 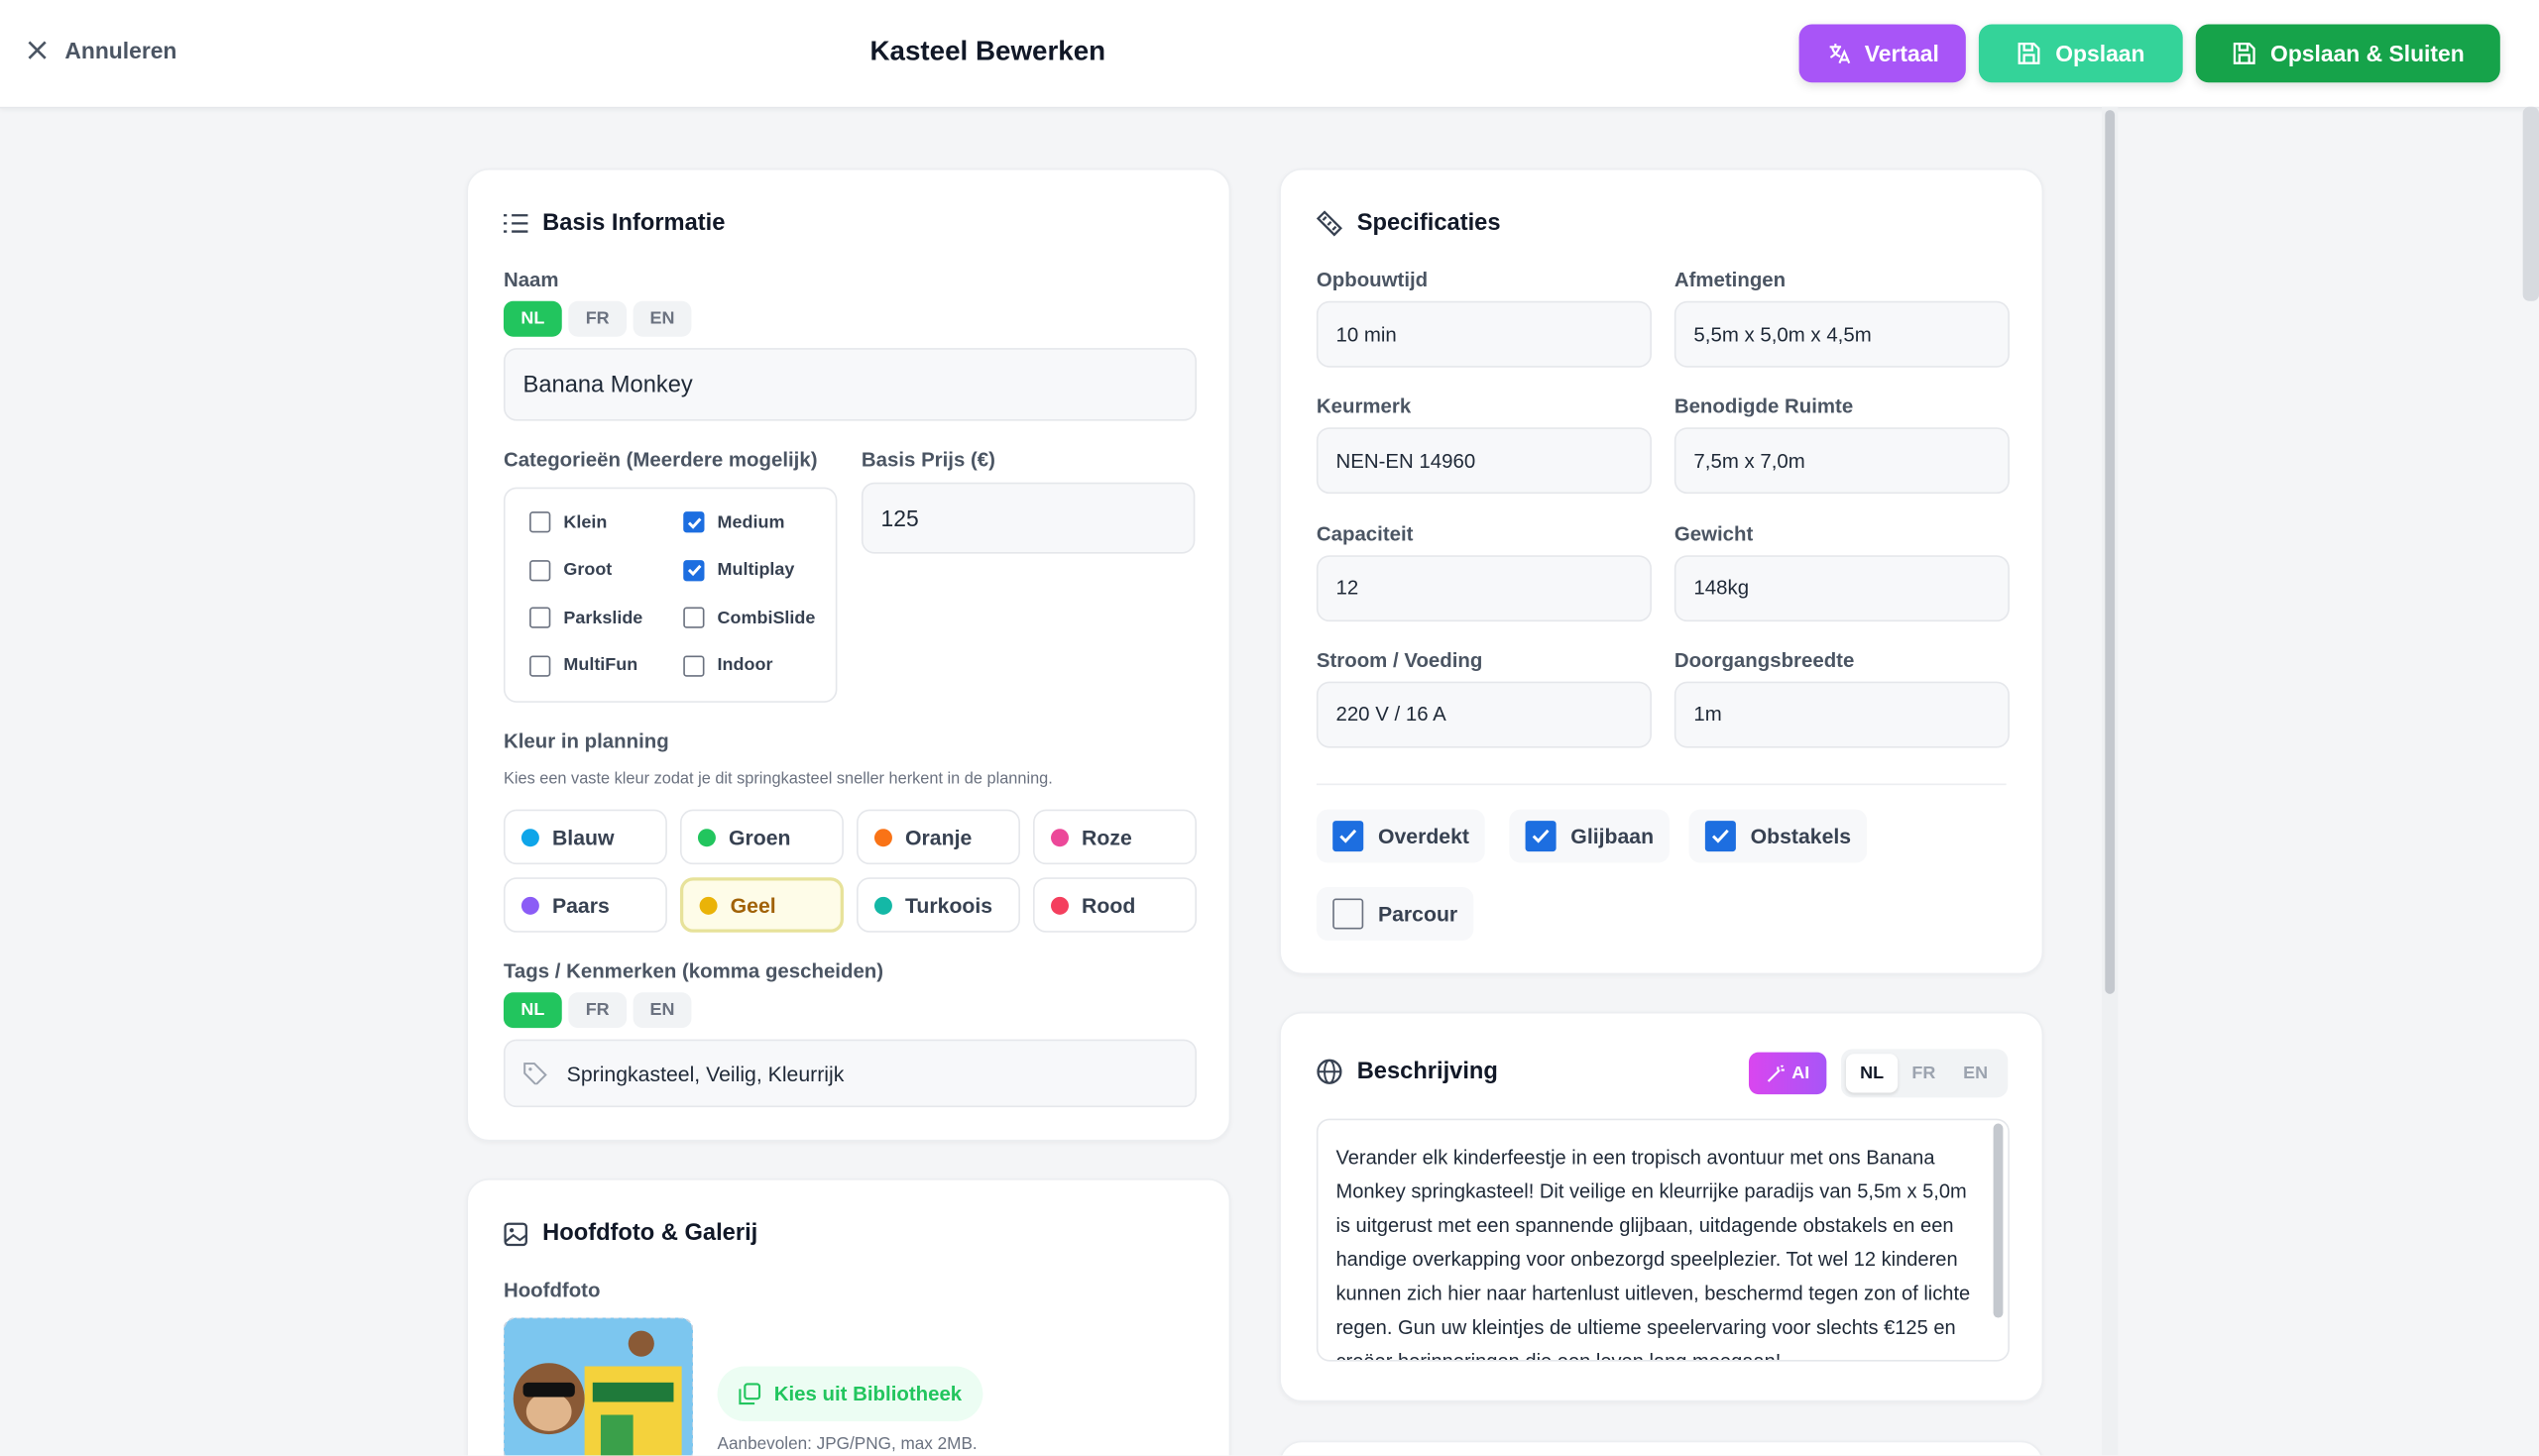 I want to click on save-button: Opslaan, so click(x=2080, y=53).